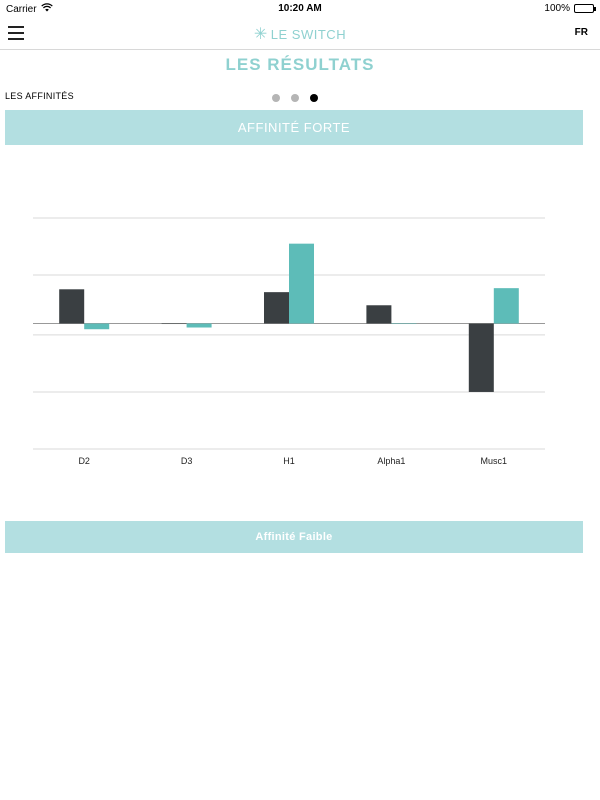 This screenshot has height=800, width=600. I want to click on page-title: LES RÉSULTATS, so click(300, 64).